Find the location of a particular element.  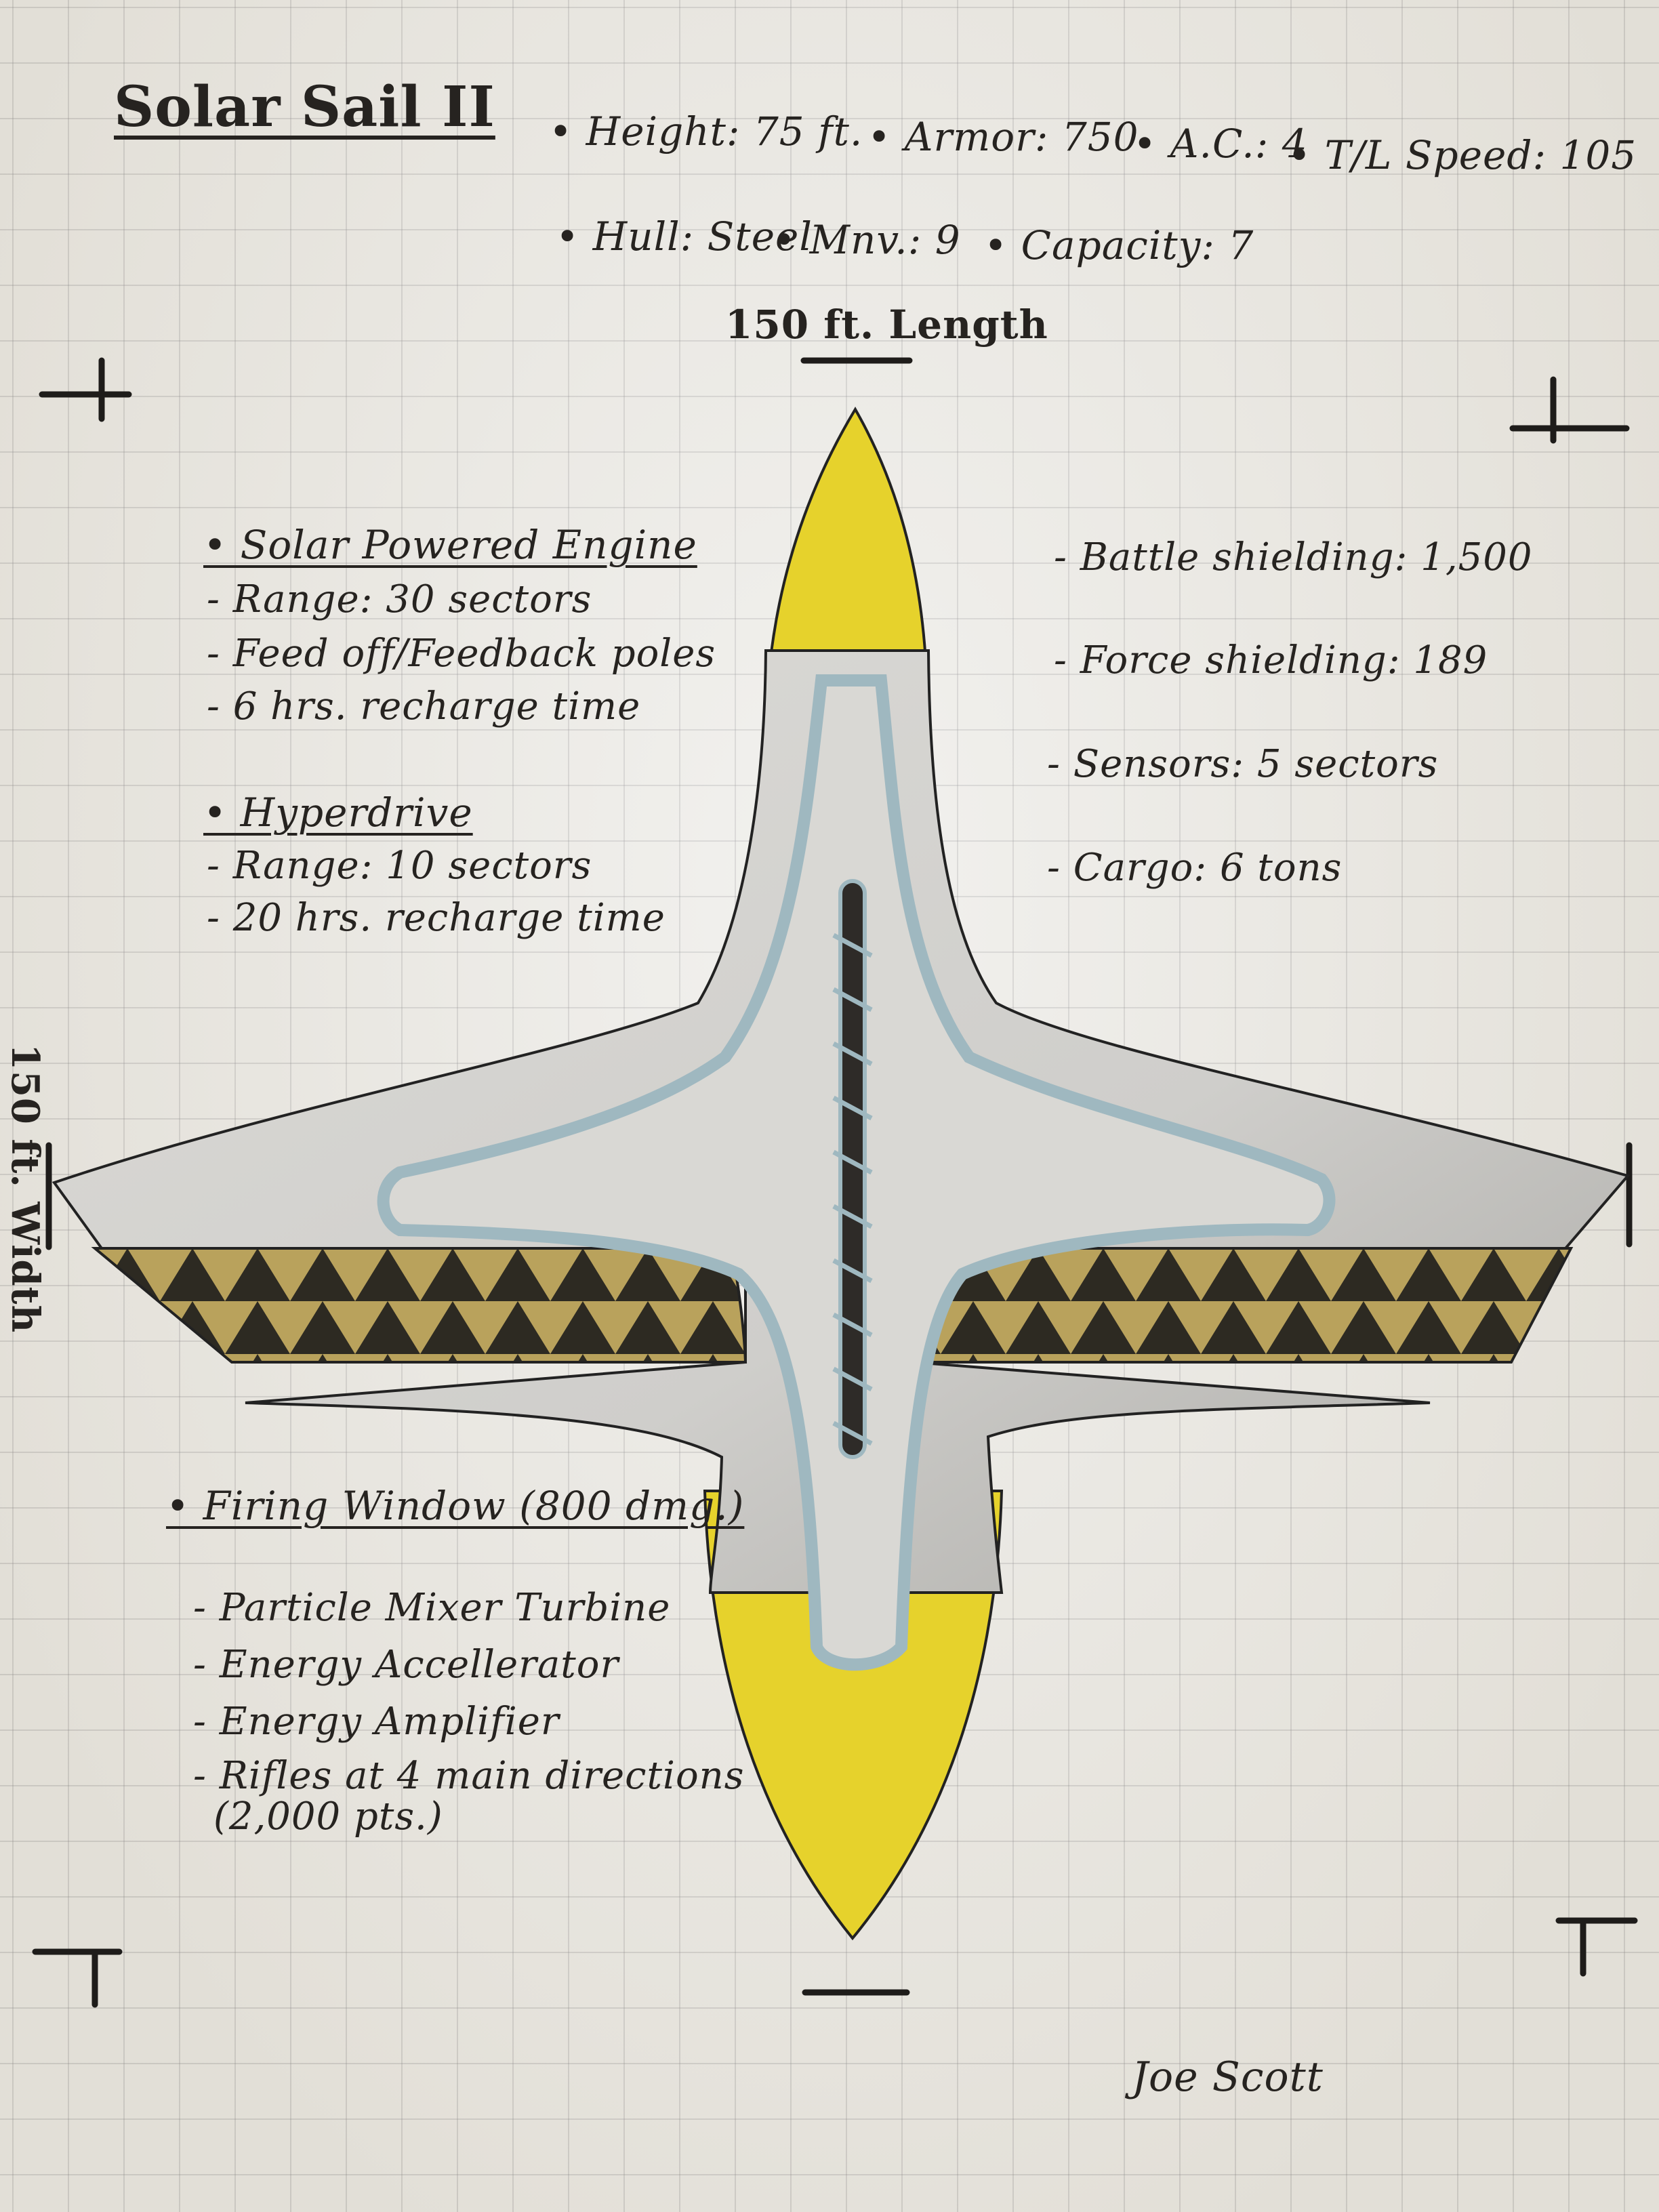

page-title: Solar Sail II is located at coordinates (304, 107).